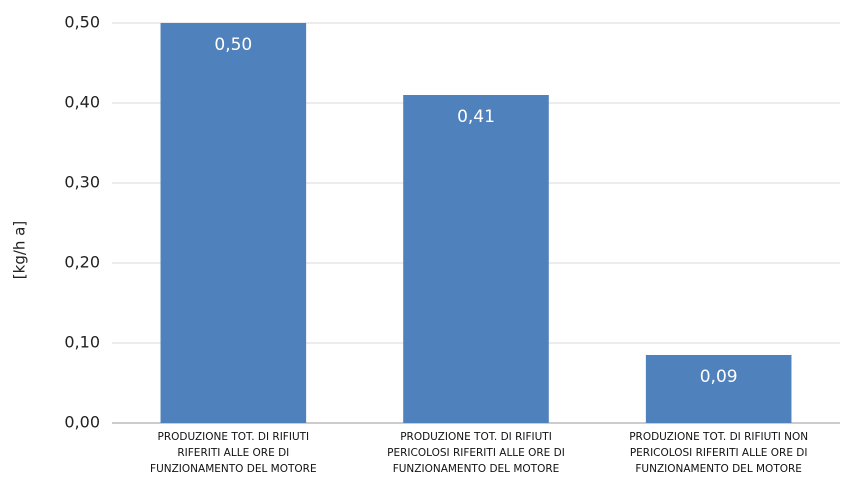  Describe the element at coordinates (82, 182) in the screenshot. I see `y-tick-label: 0,30` at that location.